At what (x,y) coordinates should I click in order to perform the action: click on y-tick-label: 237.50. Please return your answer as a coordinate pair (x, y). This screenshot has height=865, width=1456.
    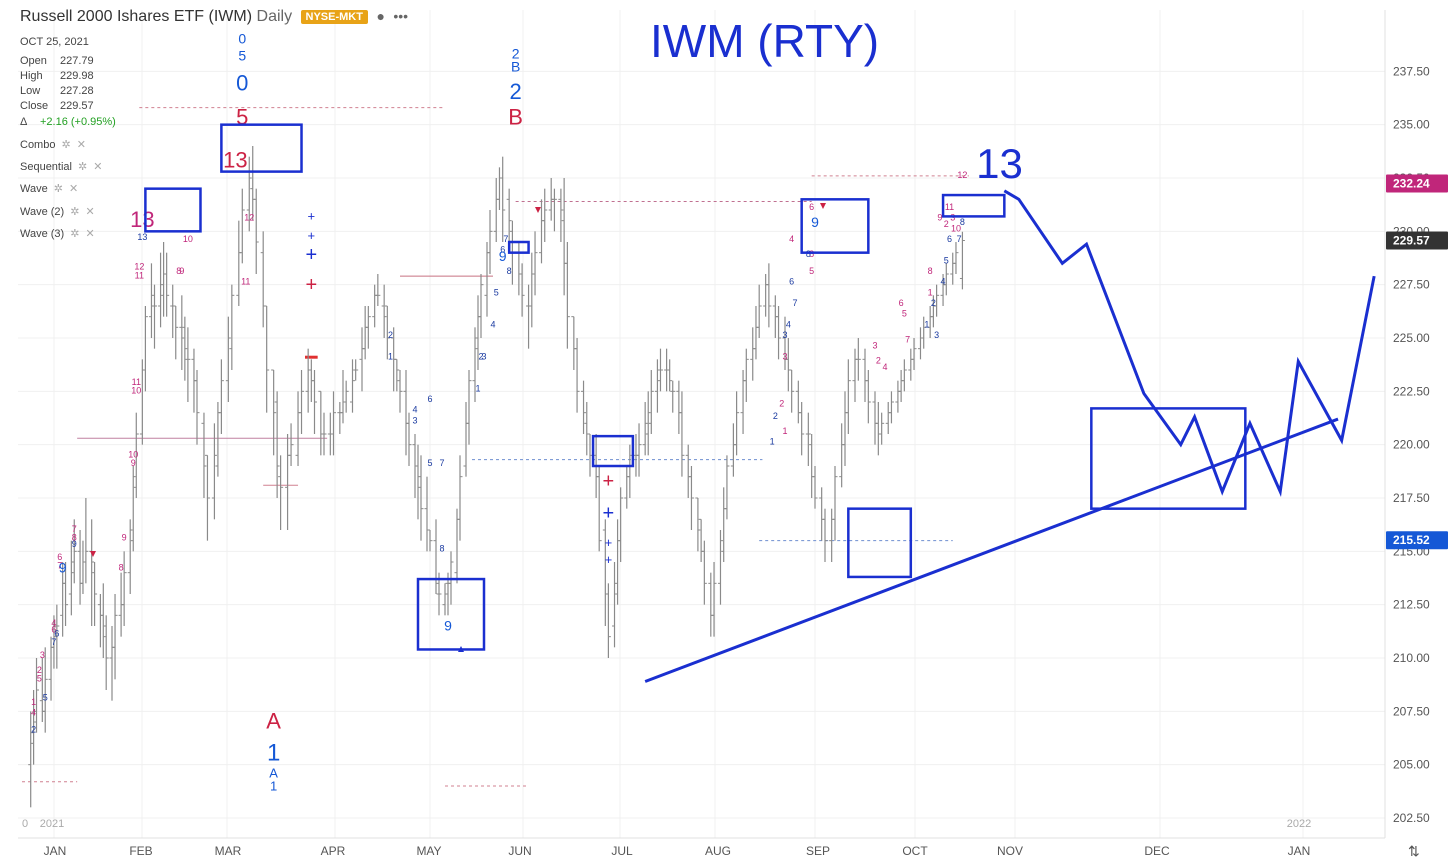
    Looking at the image, I should click on (1411, 71).